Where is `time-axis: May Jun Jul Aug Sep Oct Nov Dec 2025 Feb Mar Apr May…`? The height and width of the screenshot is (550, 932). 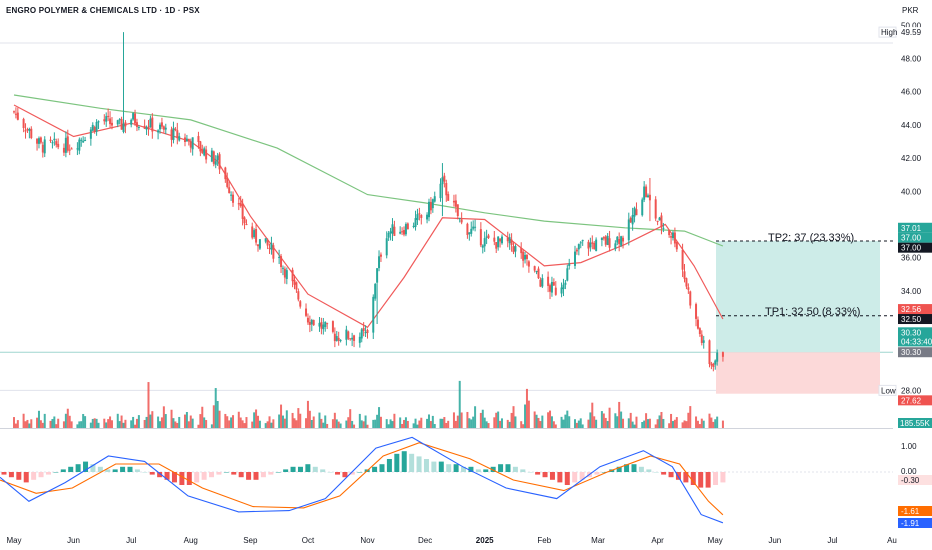 time-axis: May Jun Jul Aug Sep Oct Nov Dec 2025 Feb Mar Apr May… is located at coordinates (451, 540).